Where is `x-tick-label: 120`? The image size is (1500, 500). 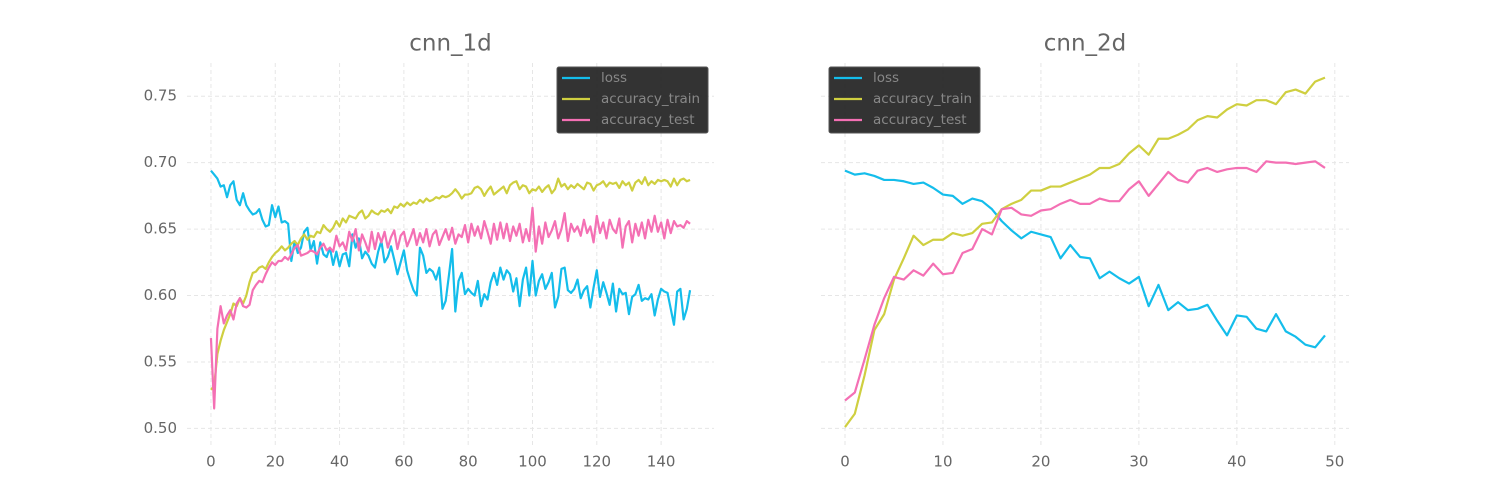
x-tick-label: 120 is located at coordinates (596, 462).